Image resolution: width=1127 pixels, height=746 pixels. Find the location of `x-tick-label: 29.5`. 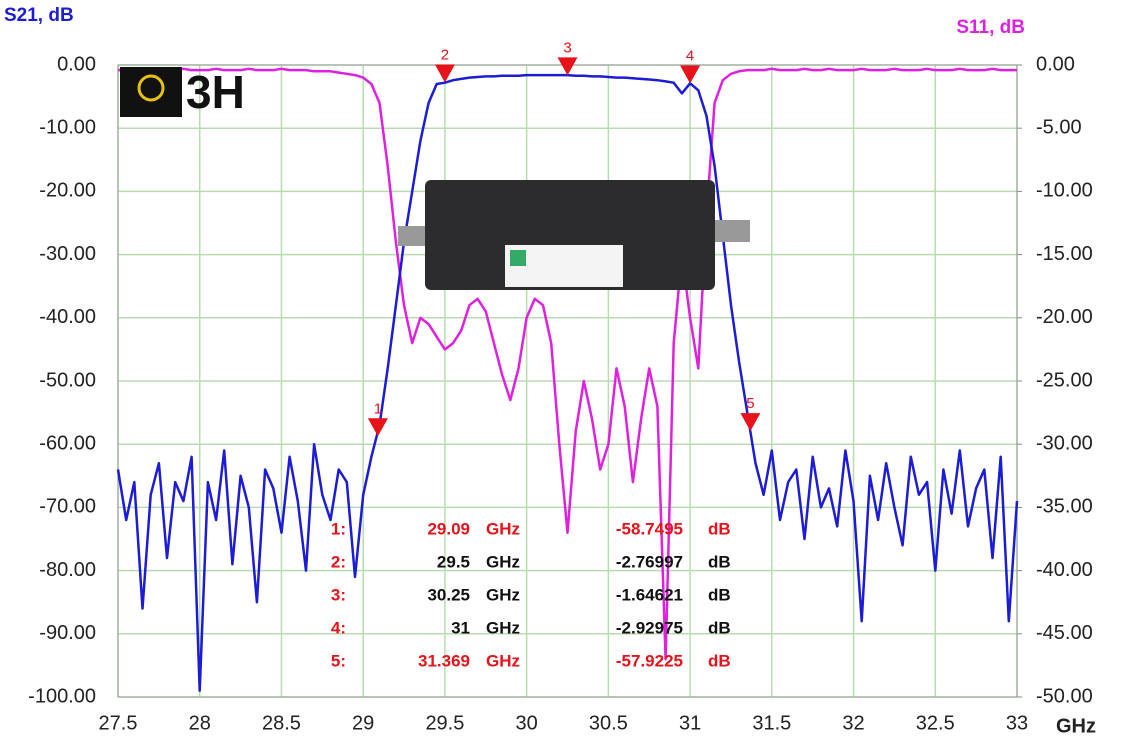

x-tick-label: 29.5 is located at coordinates (444, 723).